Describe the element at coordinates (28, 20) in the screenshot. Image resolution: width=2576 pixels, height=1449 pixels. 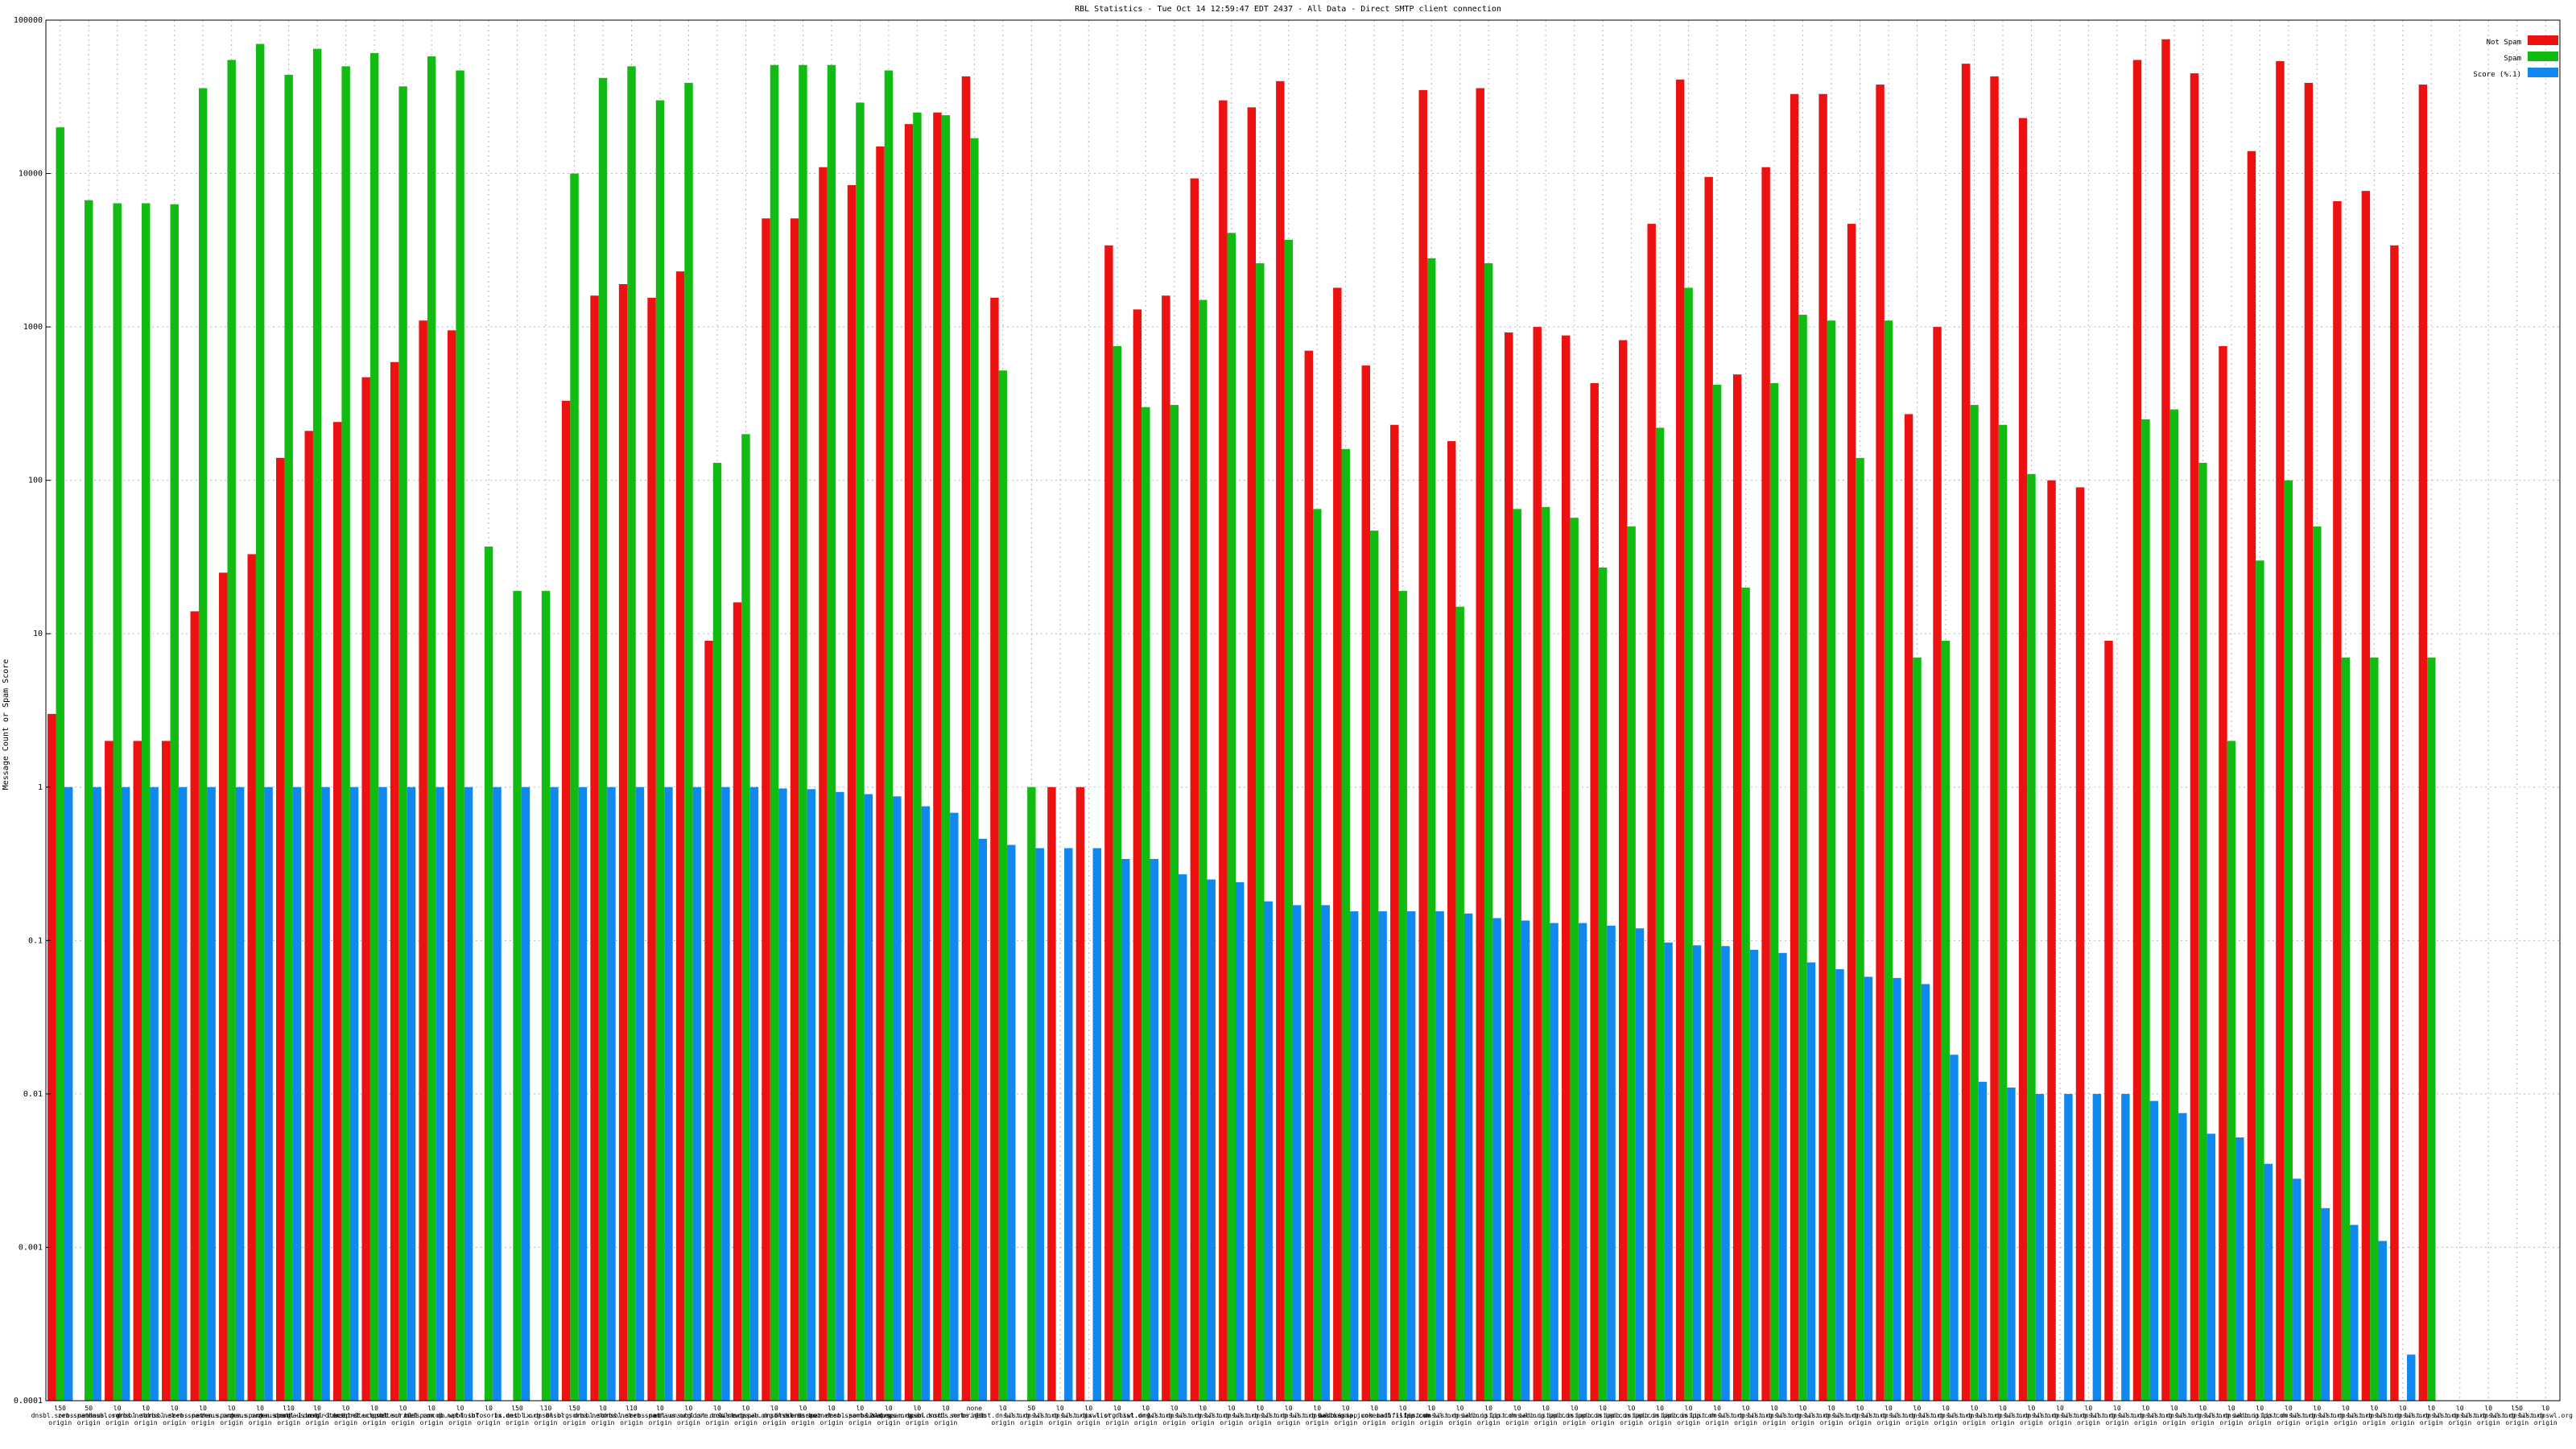
I see `y-tick-label: 100000` at that location.